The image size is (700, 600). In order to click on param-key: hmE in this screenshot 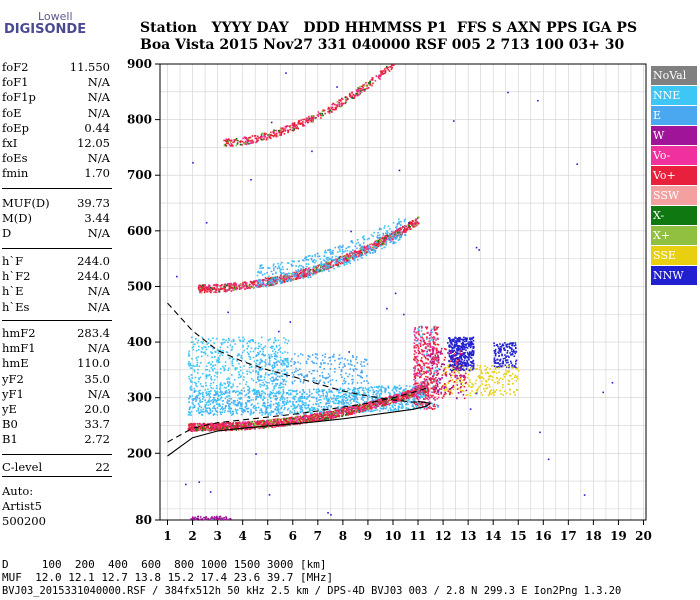, I will do `click(15, 363)`.